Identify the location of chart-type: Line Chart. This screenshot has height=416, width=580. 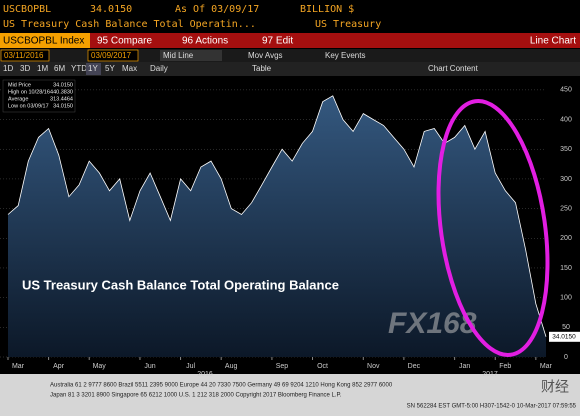
(553, 41).